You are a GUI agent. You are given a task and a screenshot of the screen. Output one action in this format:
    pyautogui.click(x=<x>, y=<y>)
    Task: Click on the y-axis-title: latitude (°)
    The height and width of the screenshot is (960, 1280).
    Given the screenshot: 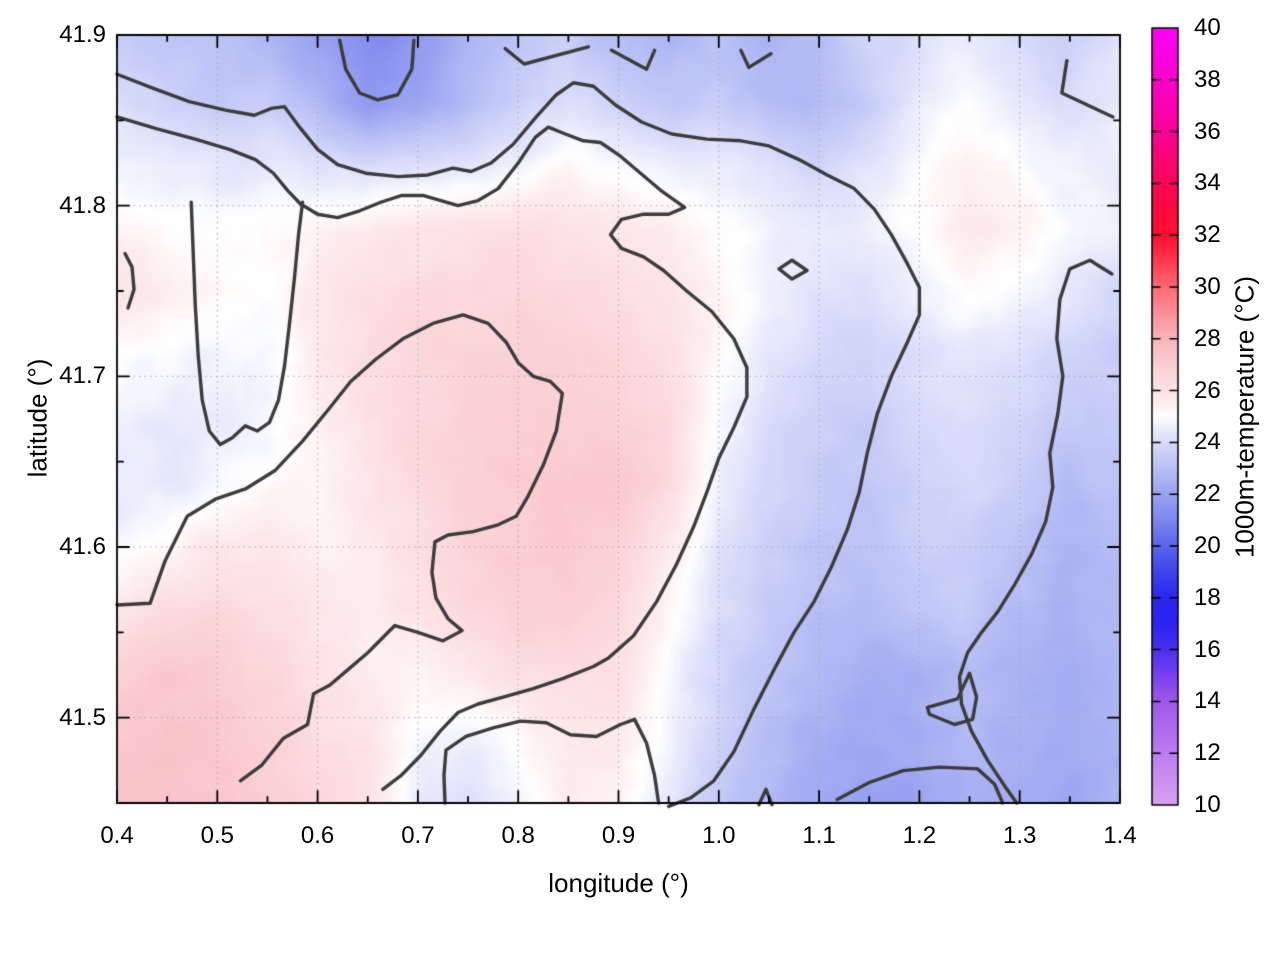 What is the action you would take?
    pyautogui.click(x=37, y=418)
    